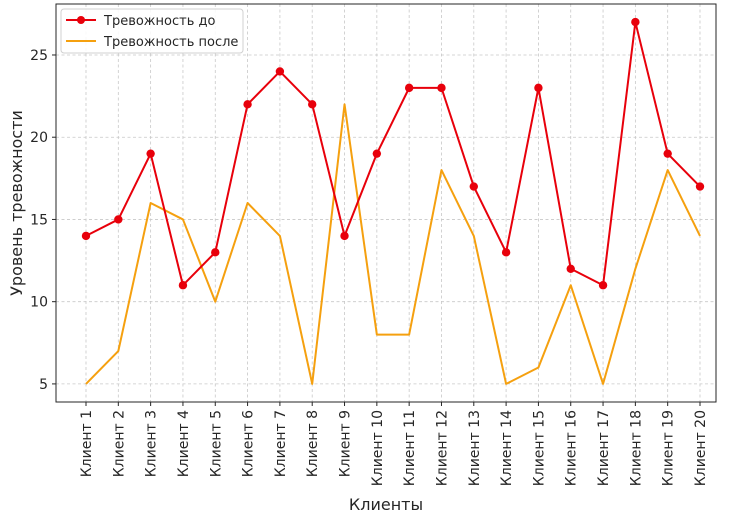  What do you see at coordinates (39, 56) in the screenshot?
I see `y-tick-label: 25` at bounding box center [39, 56].